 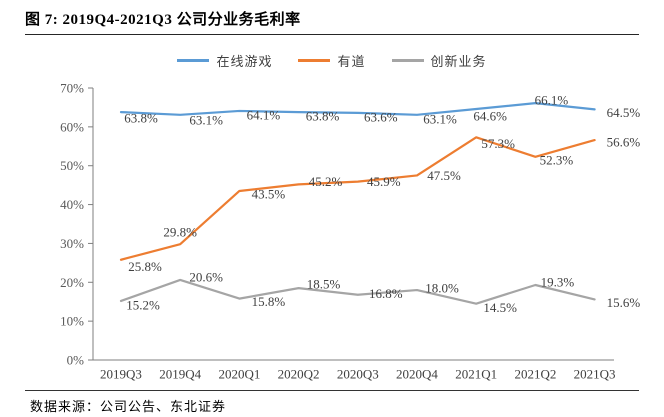 What do you see at coordinates (128, 406) in the screenshot?
I see `source-note: 数据来源：公司公告、东北证券` at bounding box center [128, 406].